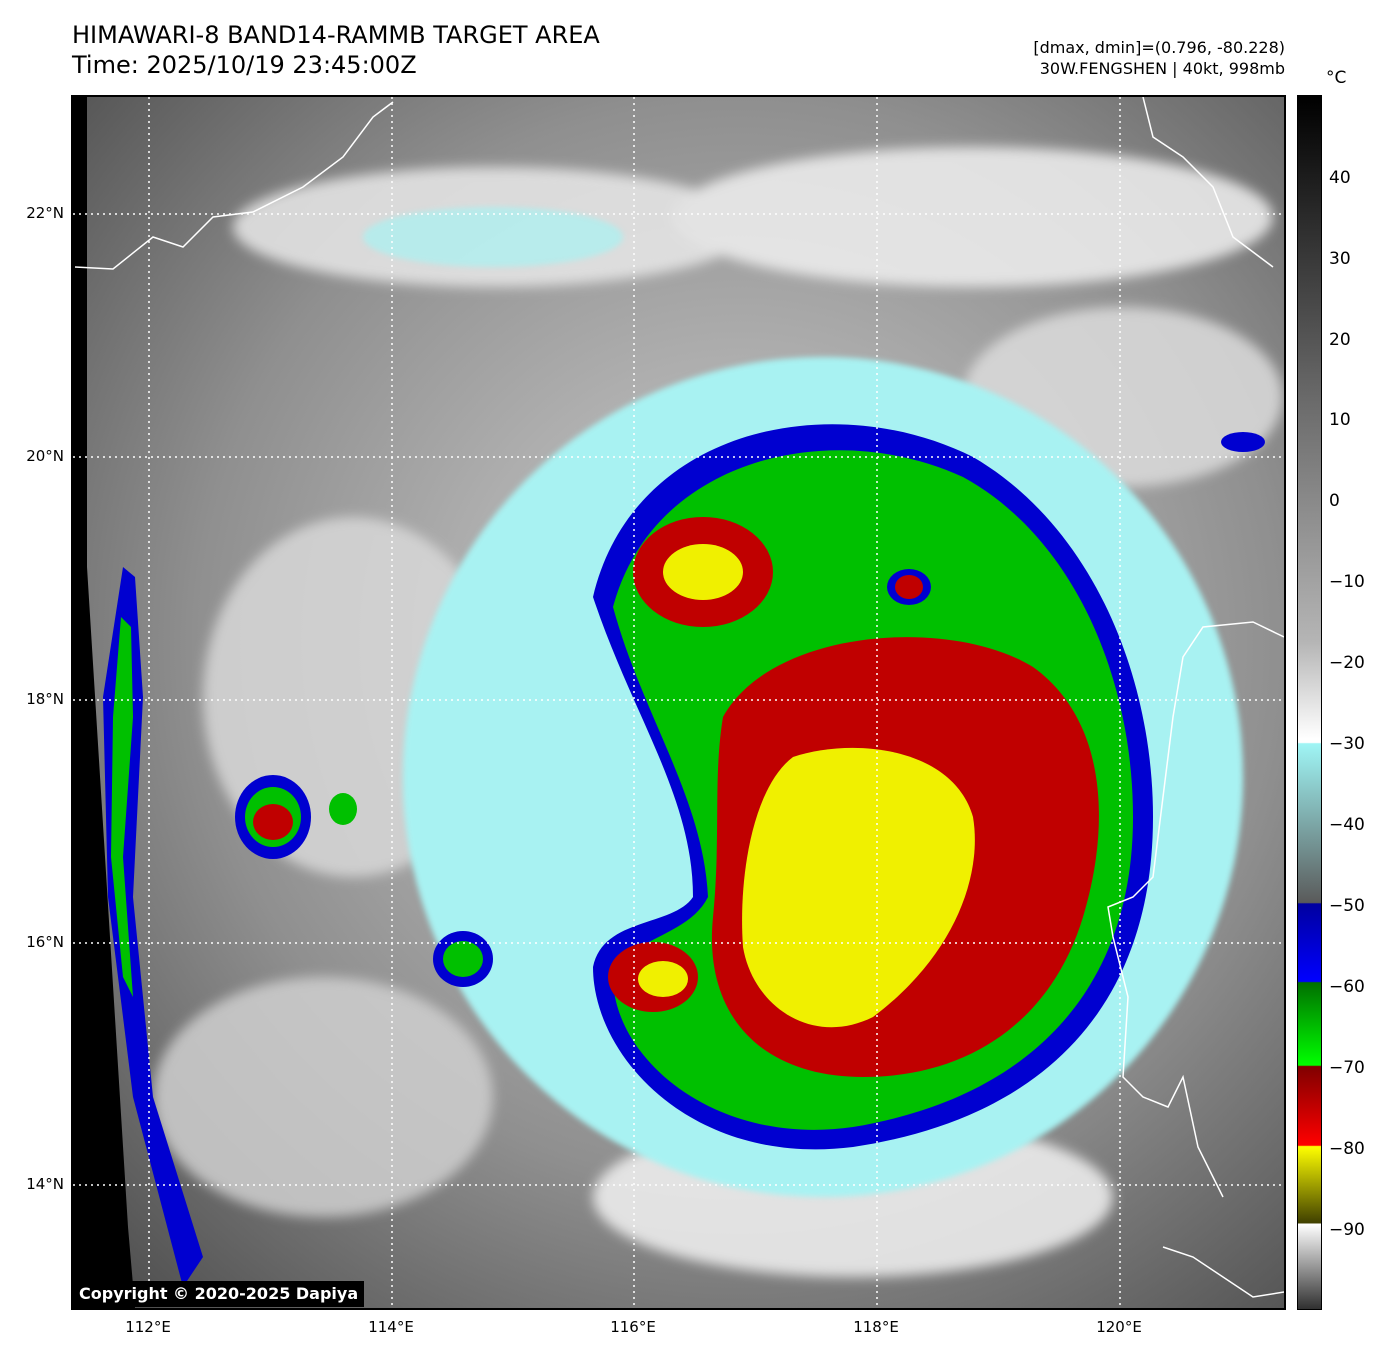  Describe the element at coordinates (1334, 501) in the screenshot. I see `colorbar-tick: 0` at that location.